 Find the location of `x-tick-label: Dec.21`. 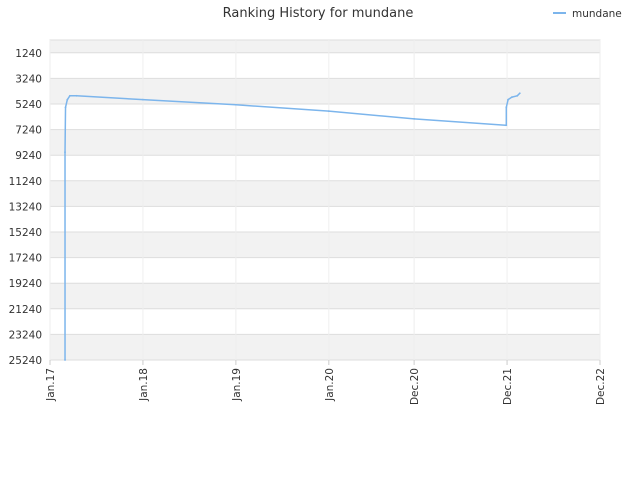

x-tick-label: Dec.21 is located at coordinates (508, 386).